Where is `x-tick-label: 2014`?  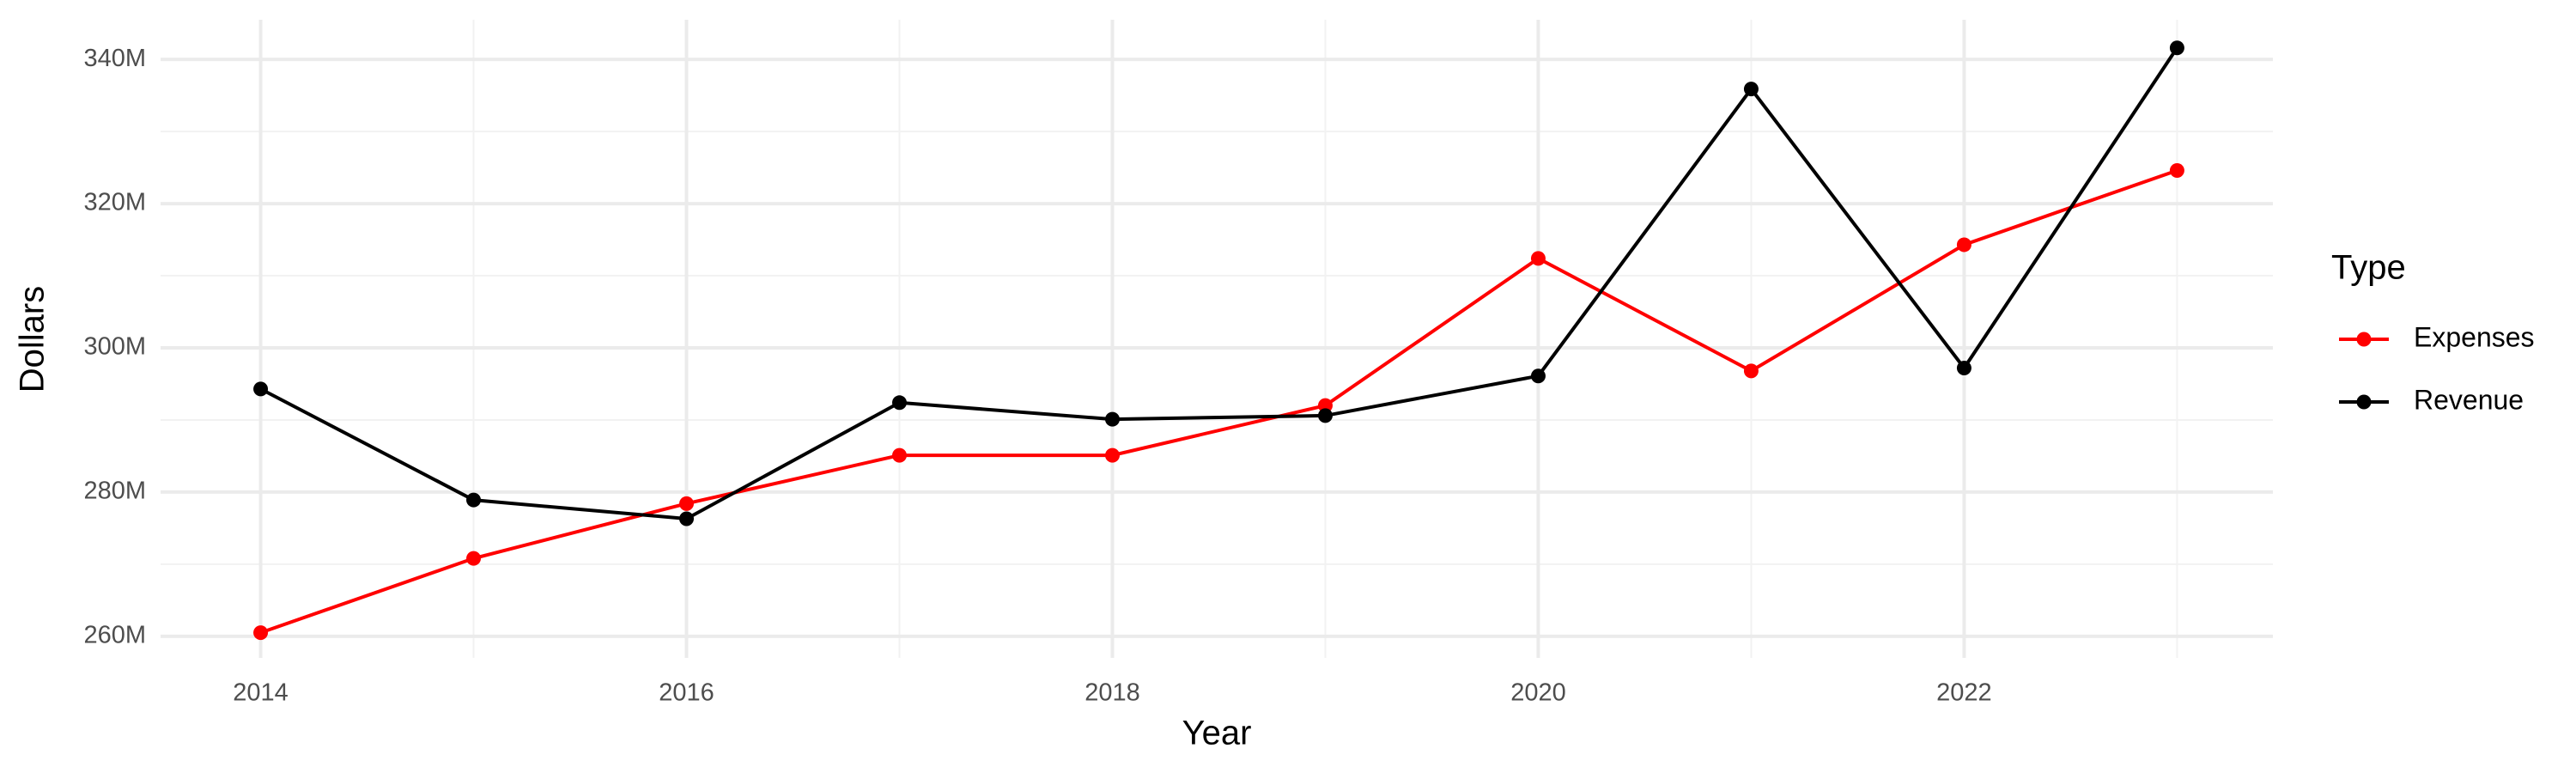 x-tick-label: 2014 is located at coordinates (261, 693).